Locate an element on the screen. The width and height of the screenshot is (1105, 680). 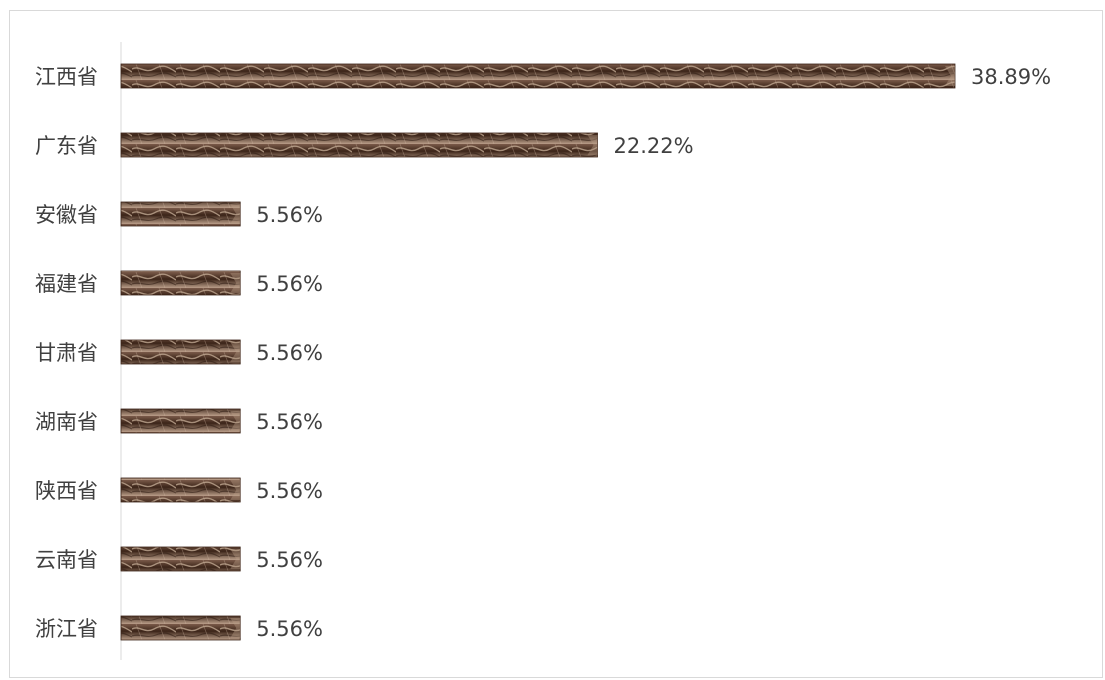
category-label: 甘肃省 is located at coordinates (66, 353).